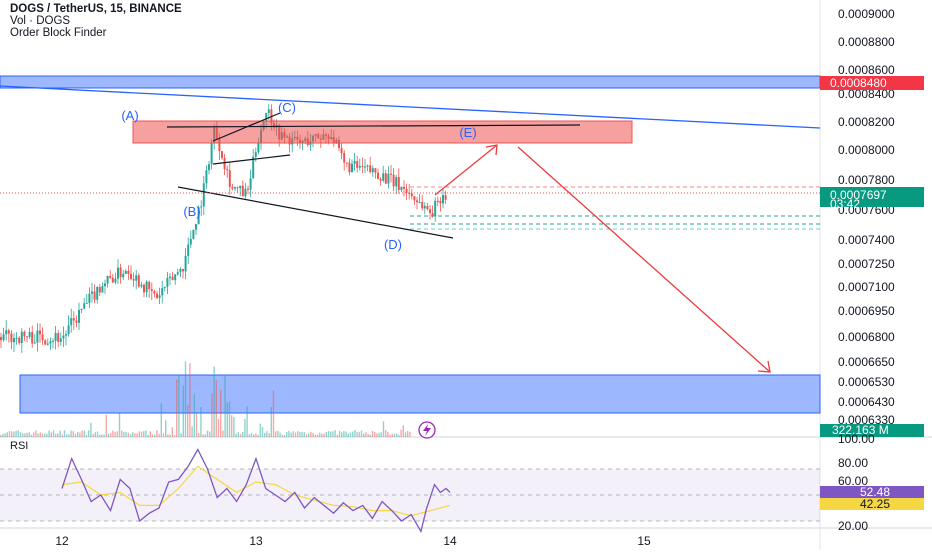 This screenshot has width=932, height=555. I want to click on rsi-panel-label: RSI, so click(19, 446).